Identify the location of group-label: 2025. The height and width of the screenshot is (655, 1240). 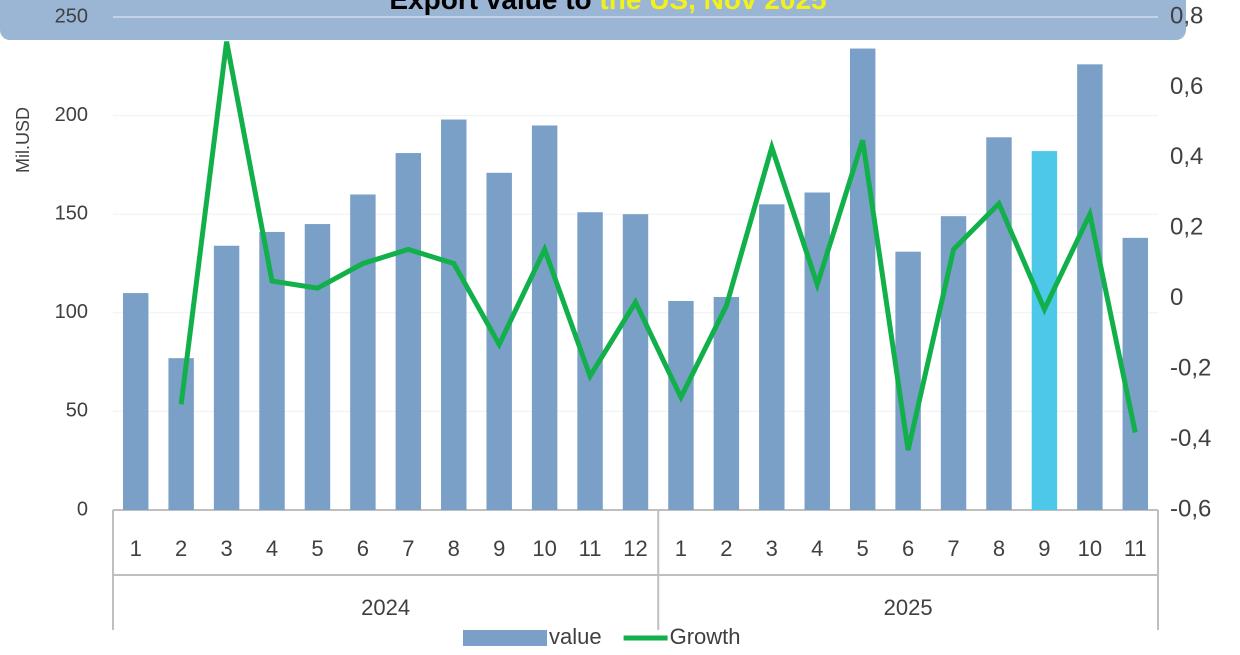
(908, 607).